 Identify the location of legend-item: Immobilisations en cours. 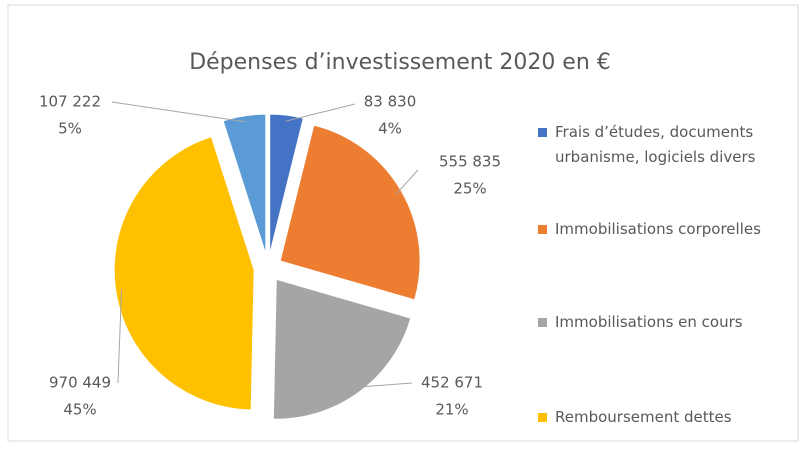
(658, 322).